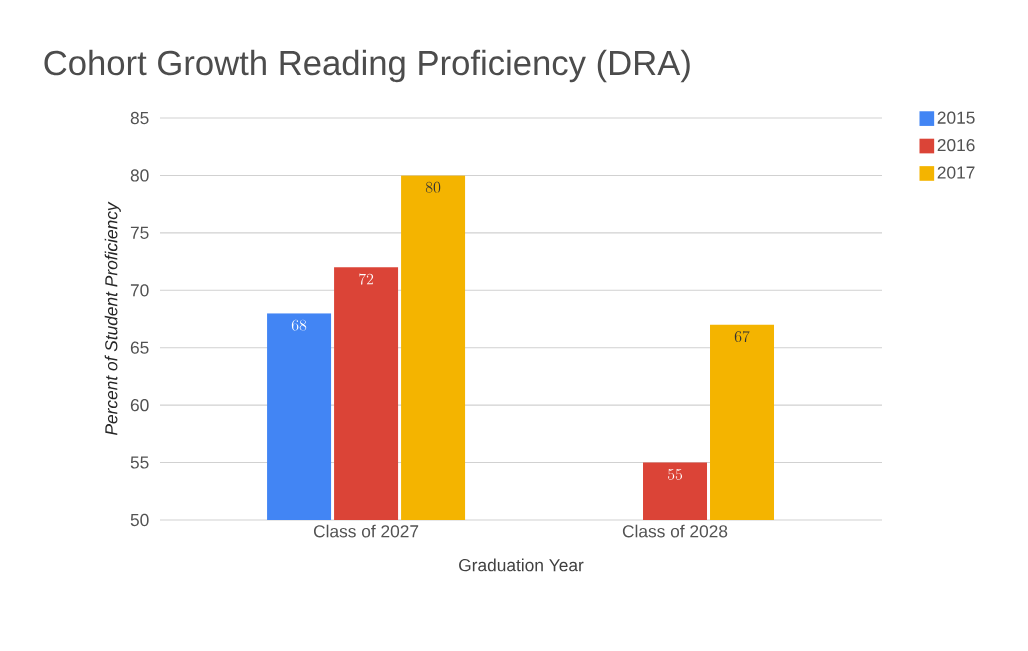  Describe the element at coordinates (956, 145) in the screenshot. I see `legend-label: 2016` at that location.